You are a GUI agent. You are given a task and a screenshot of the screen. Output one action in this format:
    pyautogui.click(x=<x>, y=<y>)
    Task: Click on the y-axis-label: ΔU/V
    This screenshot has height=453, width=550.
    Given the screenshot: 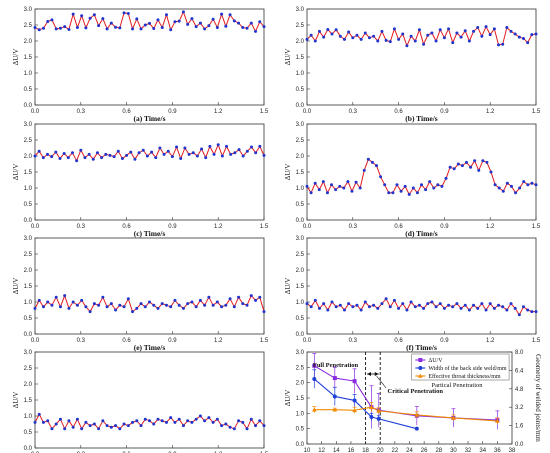 What is the action you would take?
    pyautogui.click(x=16, y=57)
    